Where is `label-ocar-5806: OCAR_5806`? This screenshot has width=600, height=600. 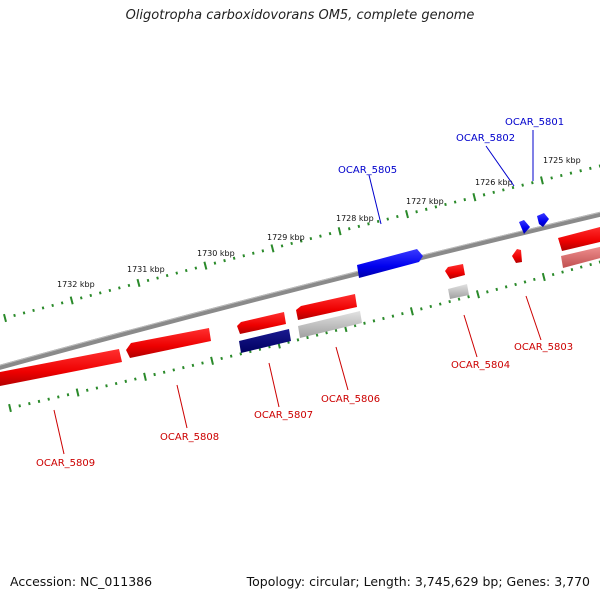 label-ocar-5806: OCAR_5806 is located at coordinates (350, 399).